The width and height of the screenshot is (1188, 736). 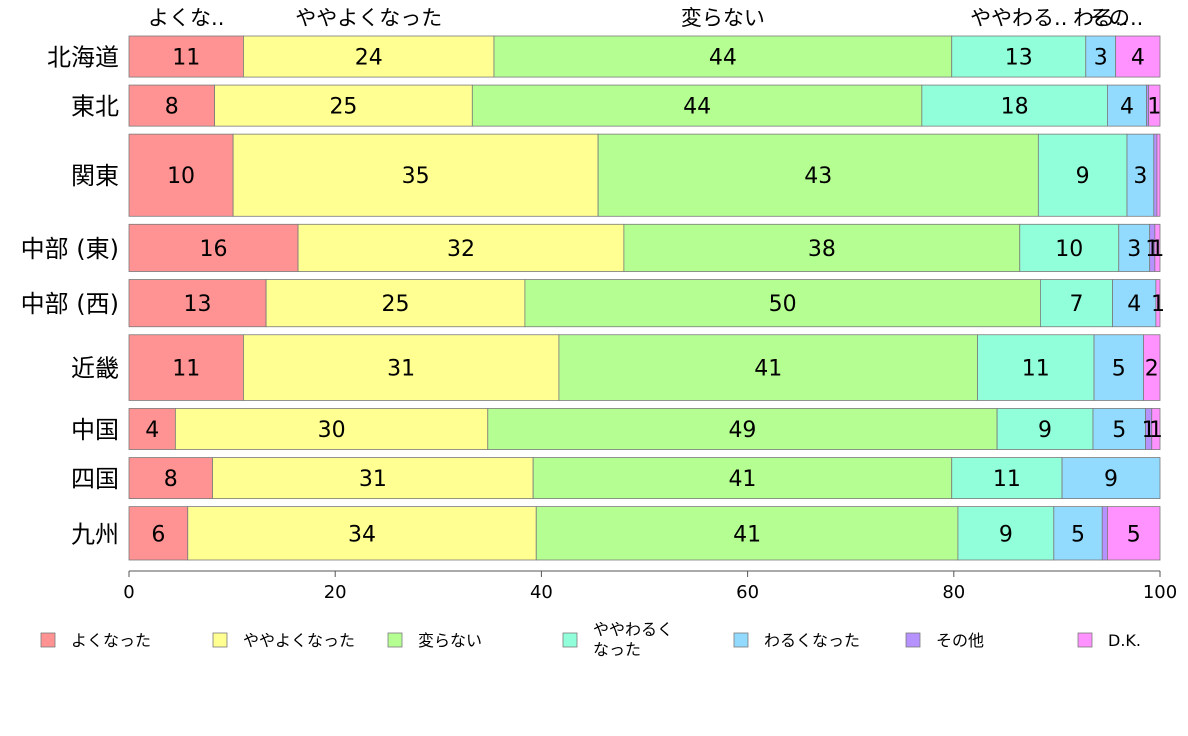 What do you see at coordinates (95, 430) in the screenshot?
I see `category-label: 中国` at bounding box center [95, 430].